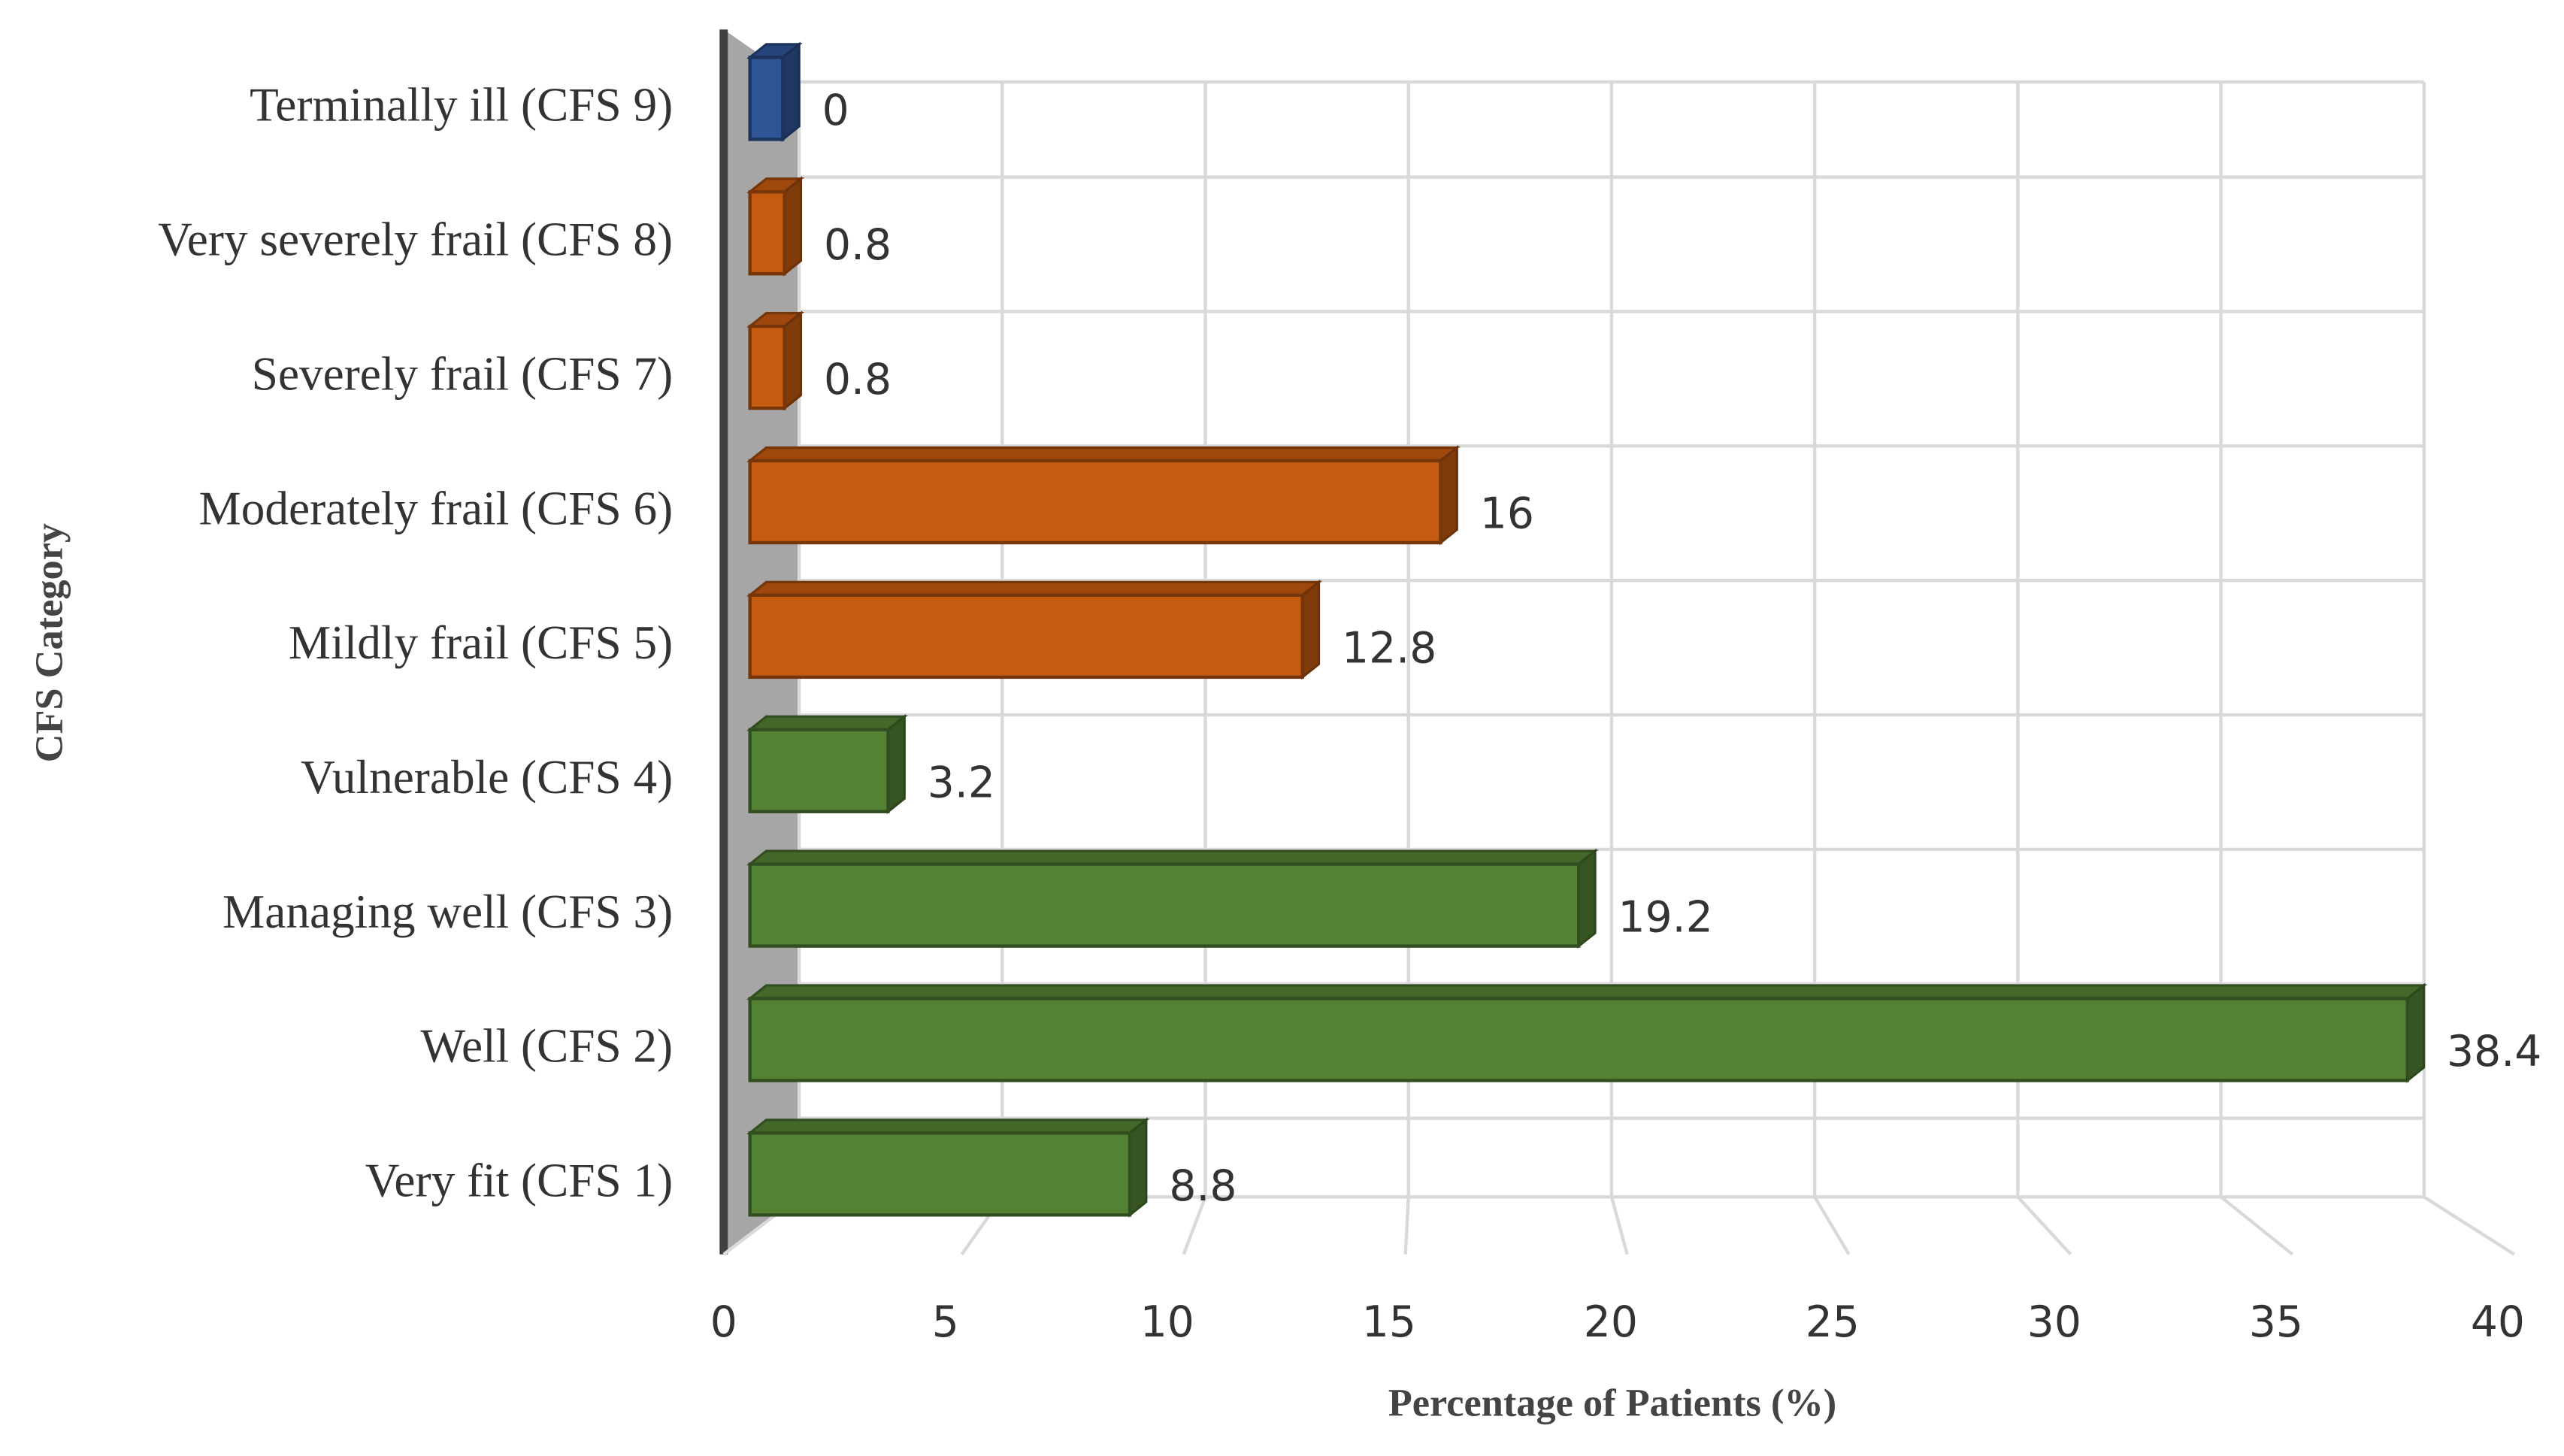  What do you see at coordinates (461, 105) in the screenshot?
I see `y-tick-label: Terminally ill (CFS 9)` at bounding box center [461, 105].